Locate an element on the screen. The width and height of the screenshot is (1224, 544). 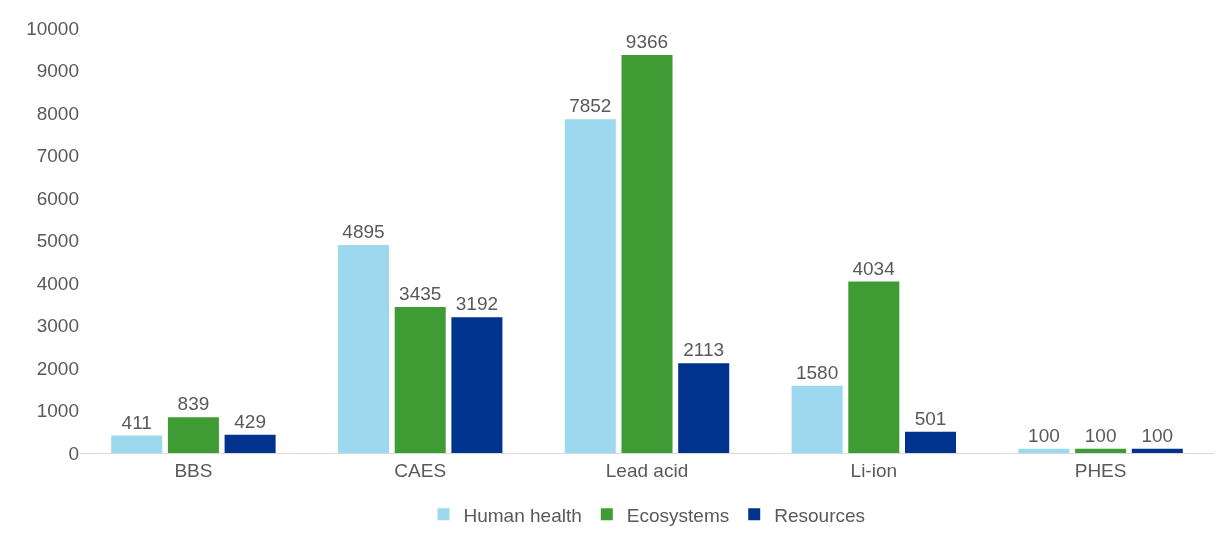
x-tick-label: Lead acid is located at coordinates (647, 470).